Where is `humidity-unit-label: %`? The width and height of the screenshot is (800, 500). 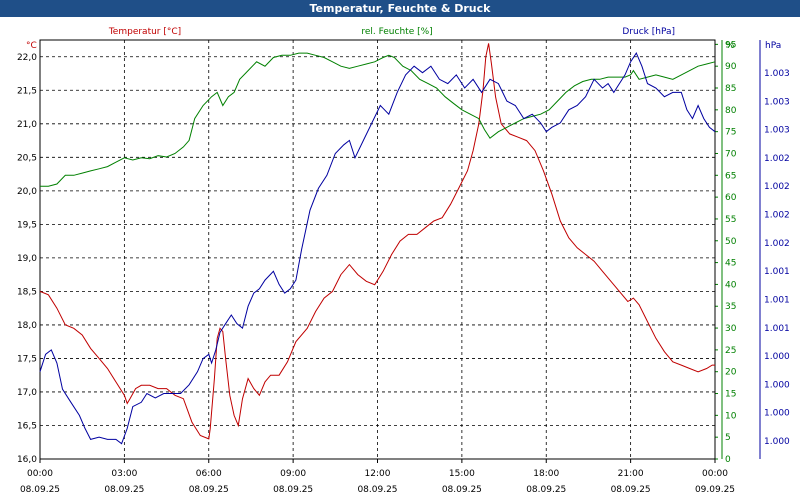 humidity-unit-label: % is located at coordinates (730, 46).